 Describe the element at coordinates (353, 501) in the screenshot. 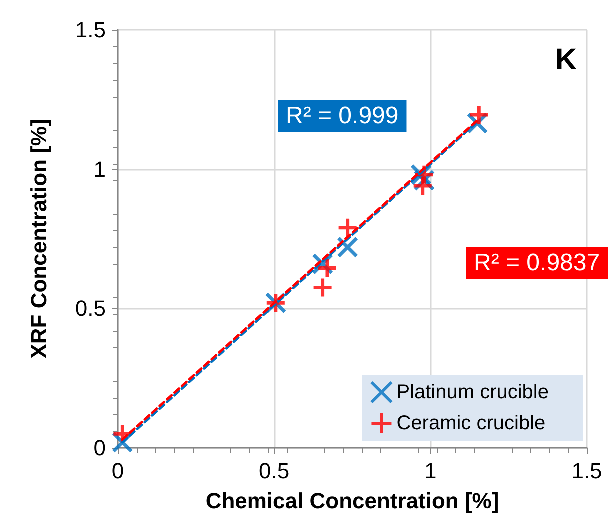

I see `x-axis-title: Chemical Concentration [%]` at that location.